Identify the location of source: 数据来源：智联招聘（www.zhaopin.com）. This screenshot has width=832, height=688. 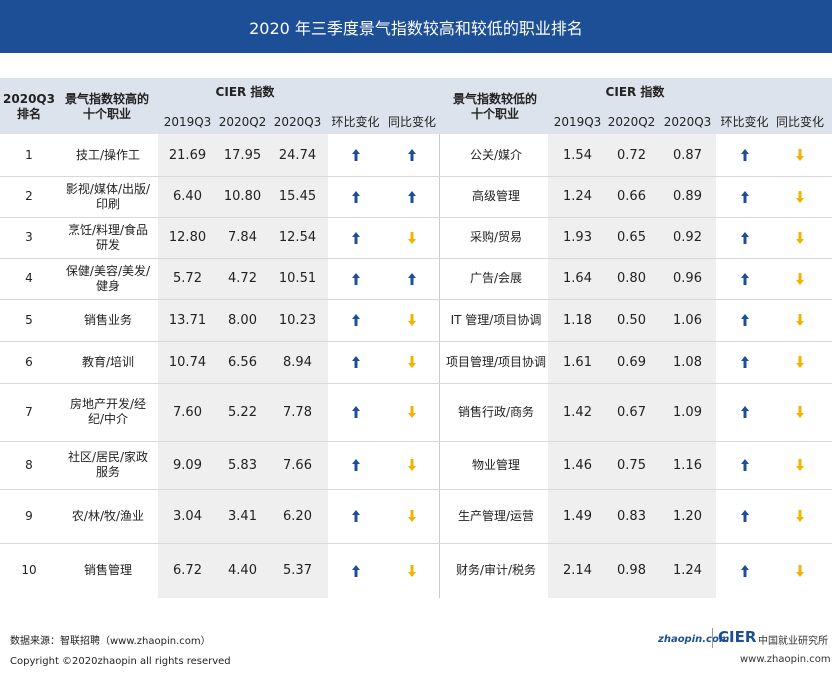
(110, 641).